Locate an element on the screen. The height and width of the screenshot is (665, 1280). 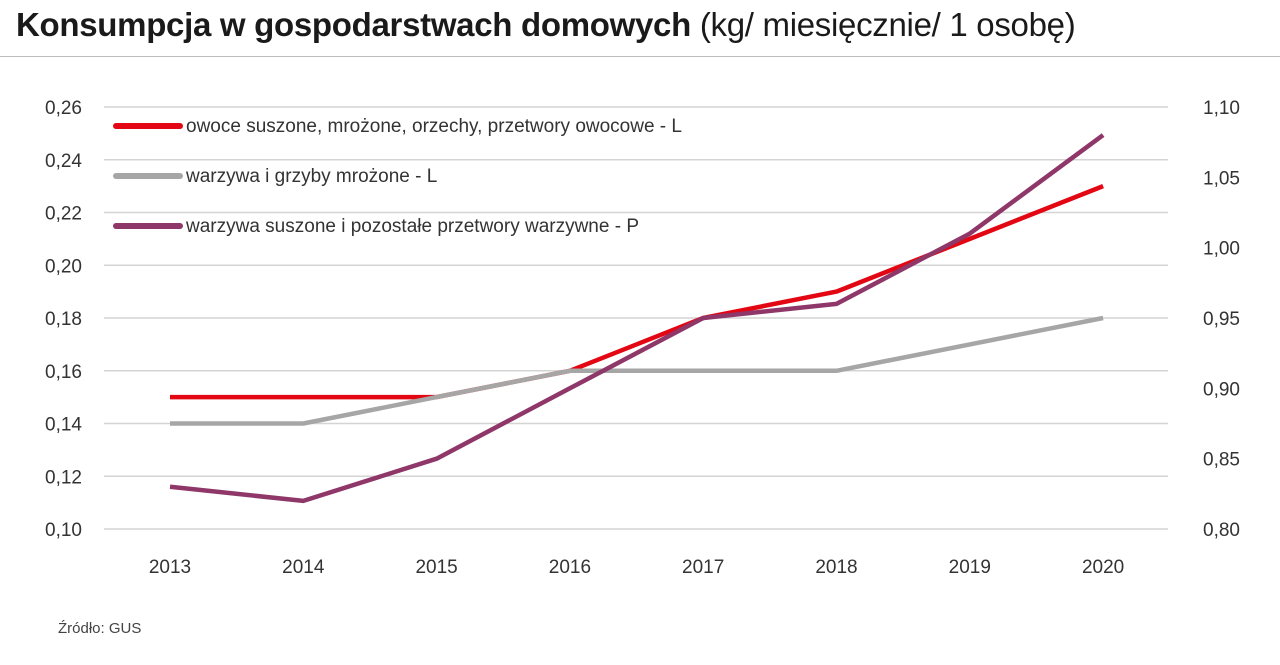
x-tick-label: 2020 is located at coordinates (1103, 567).